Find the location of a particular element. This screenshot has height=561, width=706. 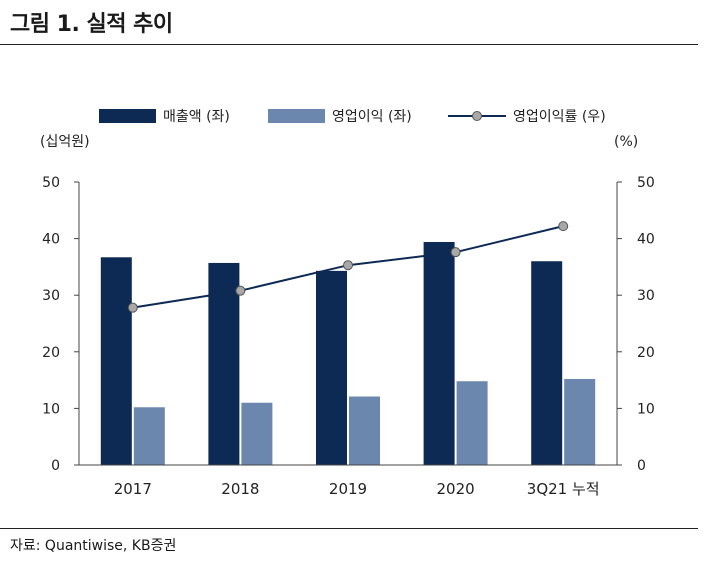

line-series is located at coordinates (347, 267).